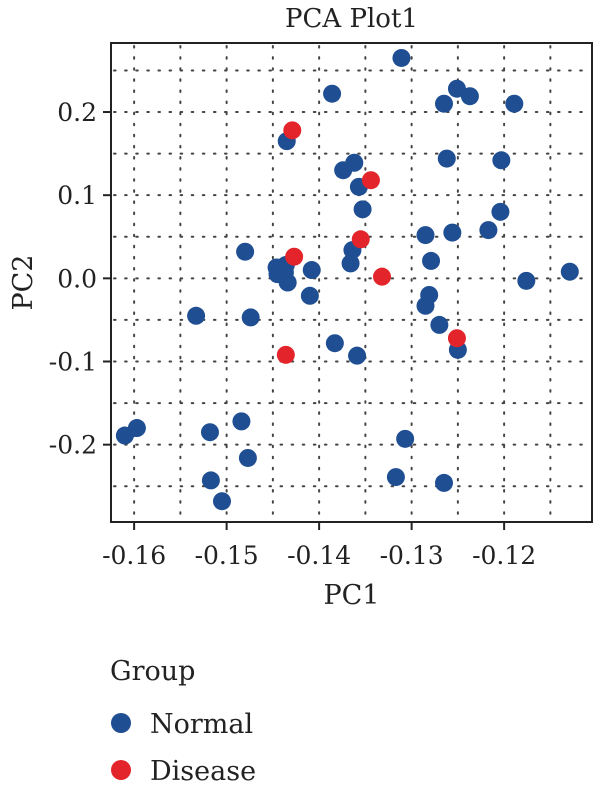 The height and width of the screenshot is (787, 600). I want to click on legend: Group Normal Disease, so click(183, 721).